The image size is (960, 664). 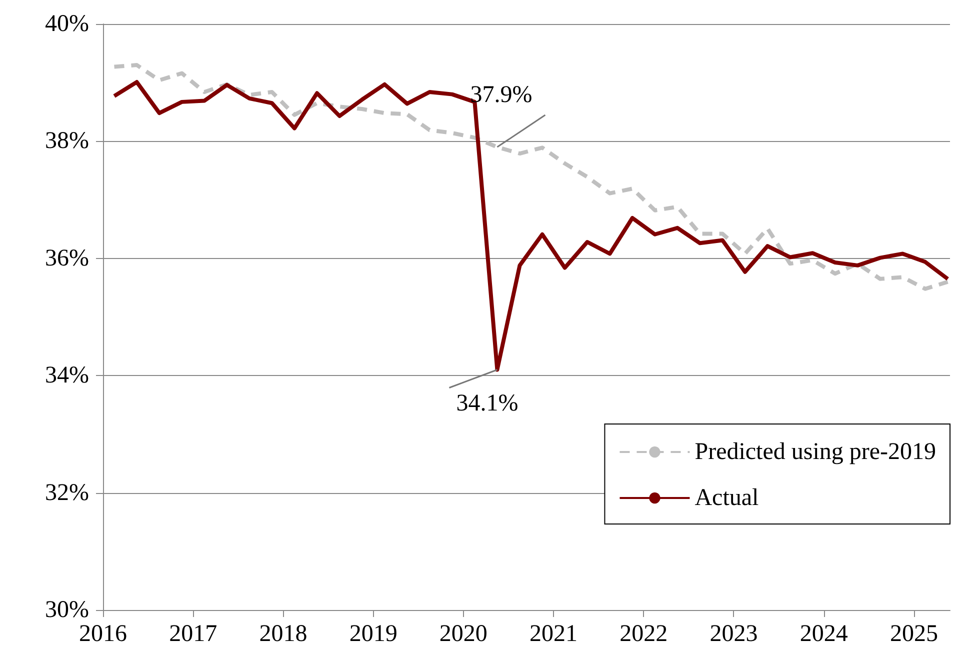 What do you see at coordinates (67, 610) in the screenshot?
I see `y-tick-label: 30%` at bounding box center [67, 610].